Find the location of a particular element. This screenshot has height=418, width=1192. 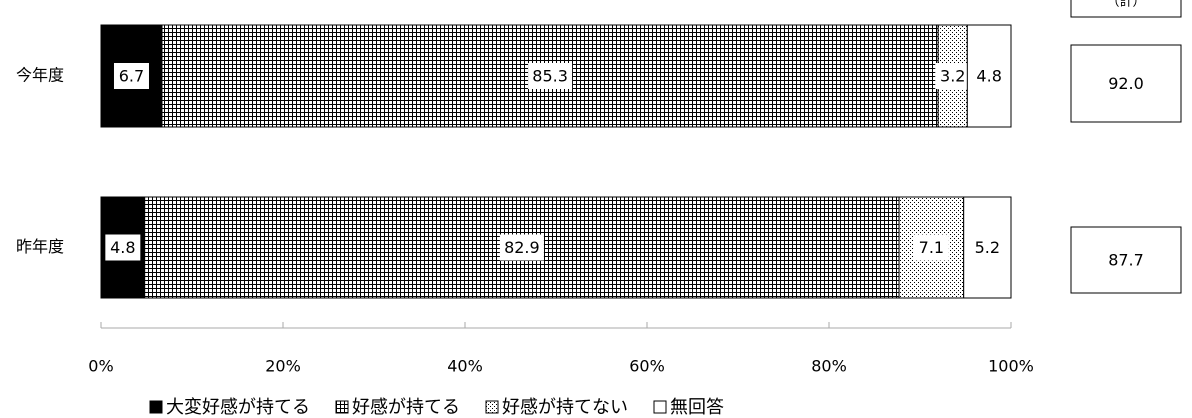

total-label: 87.7 is located at coordinates (1126, 260).